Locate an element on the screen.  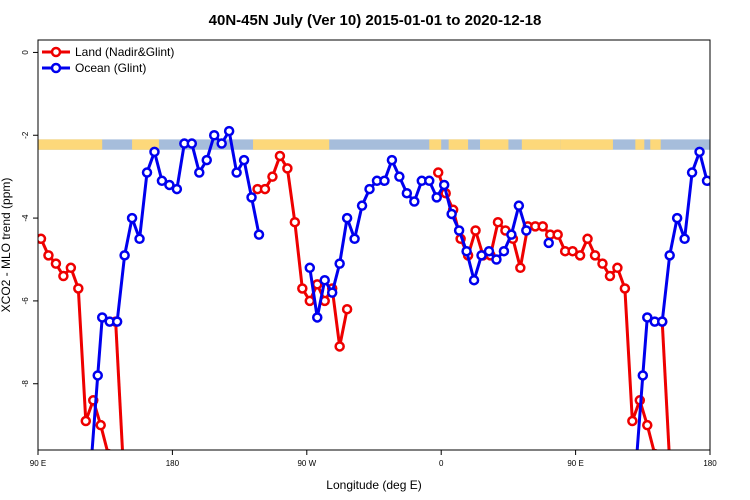
legend-marker-land is located at coordinates (56, 52).